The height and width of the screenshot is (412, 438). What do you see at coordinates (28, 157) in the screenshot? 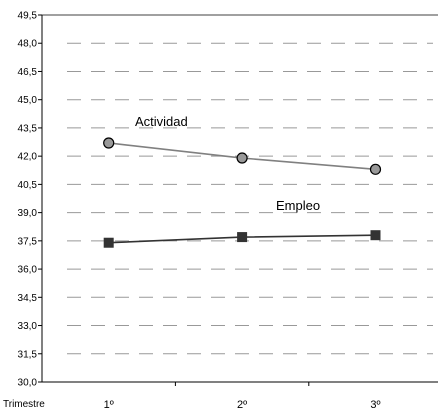
I see `y-tick-label: 42,0` at bounding box center [28, 157].